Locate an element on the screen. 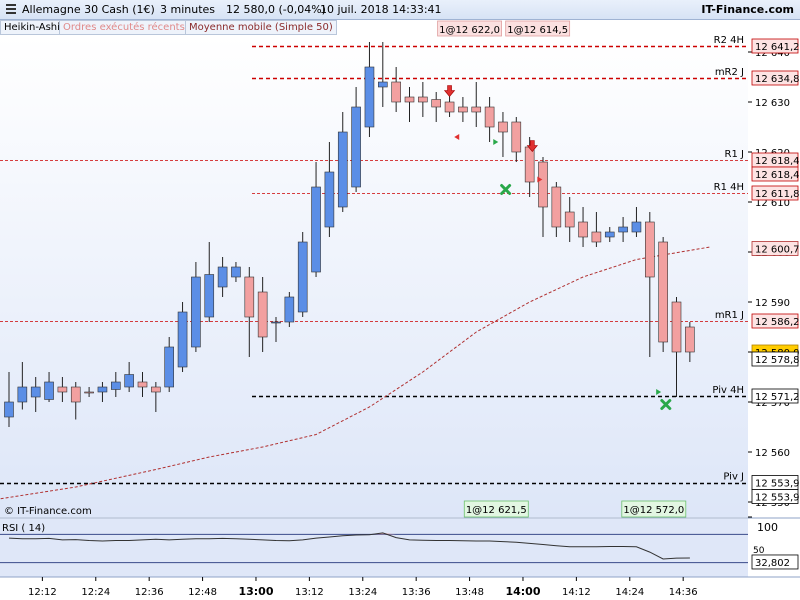  level-value: 12 553,9 is located at coordinates (777, 484).